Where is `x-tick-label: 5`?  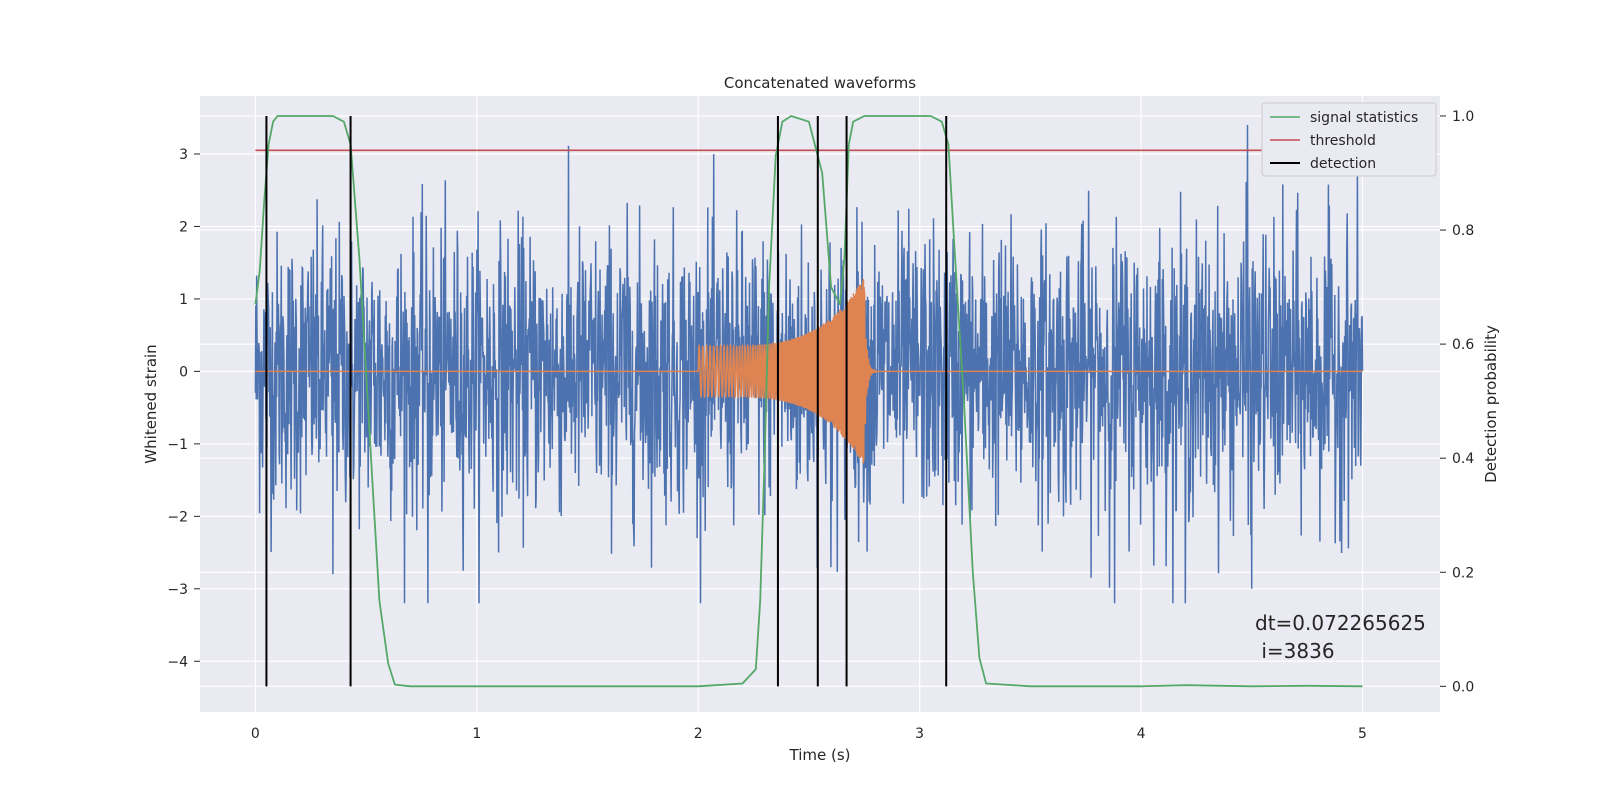
x-tick-label: 5 is located at coordinates (1362, 734).